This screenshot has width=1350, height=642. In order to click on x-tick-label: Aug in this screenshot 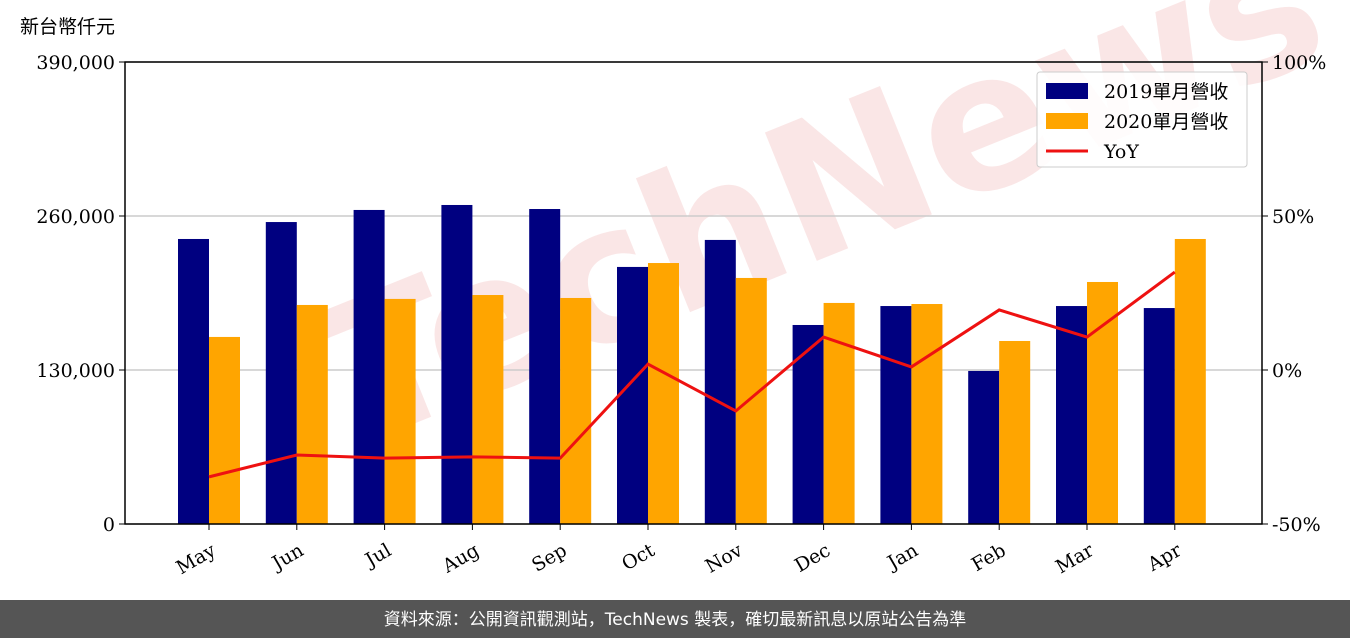, I will do `click(460, 558)`.